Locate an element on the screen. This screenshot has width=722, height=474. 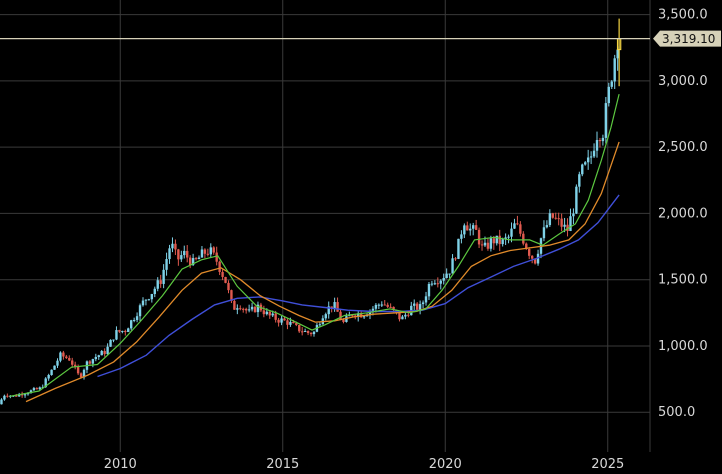
last-price-tag is located at coordinates (687, 38).